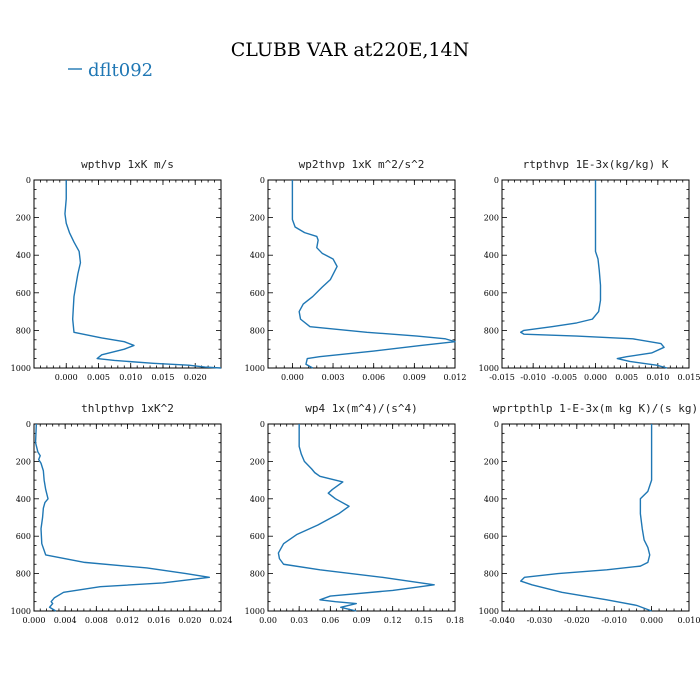  What do you see at coordinates (502, 377) in the screenshot?
I see `x-tick-label: -0.015` at bounding box center [502, 377].